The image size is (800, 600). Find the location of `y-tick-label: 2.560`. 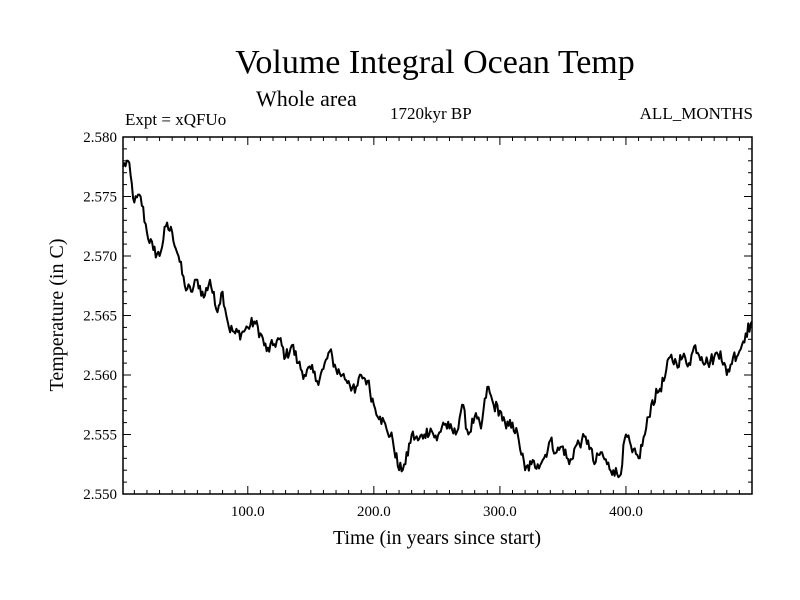

y-tick-label: 2.560 is located at coordinates (100, 376).